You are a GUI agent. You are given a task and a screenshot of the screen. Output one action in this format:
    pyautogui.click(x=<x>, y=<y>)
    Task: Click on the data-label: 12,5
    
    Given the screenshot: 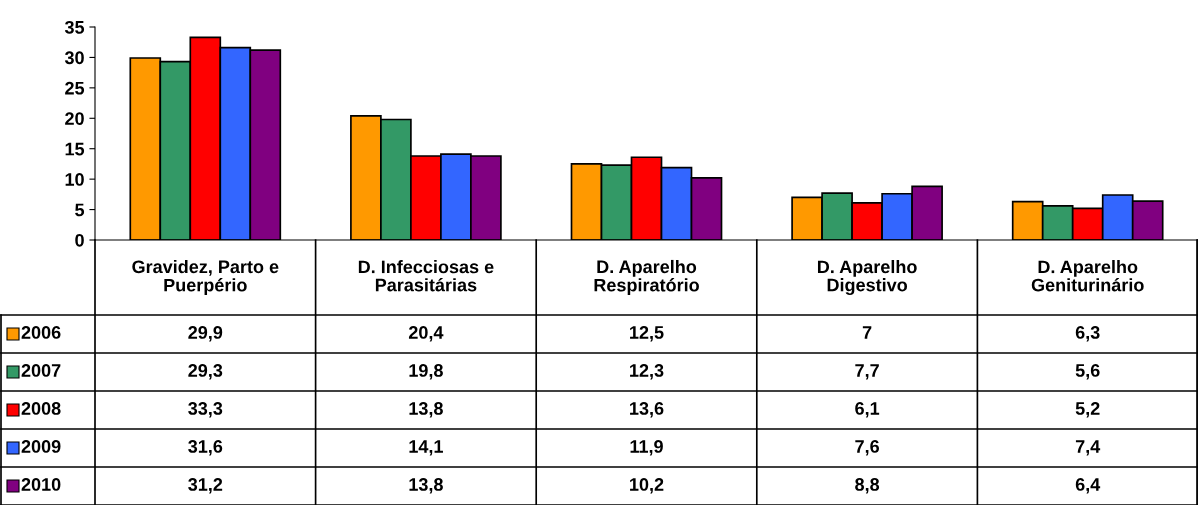 What is the action you would take?
    pyautogui.click(x=647, y=334)
    